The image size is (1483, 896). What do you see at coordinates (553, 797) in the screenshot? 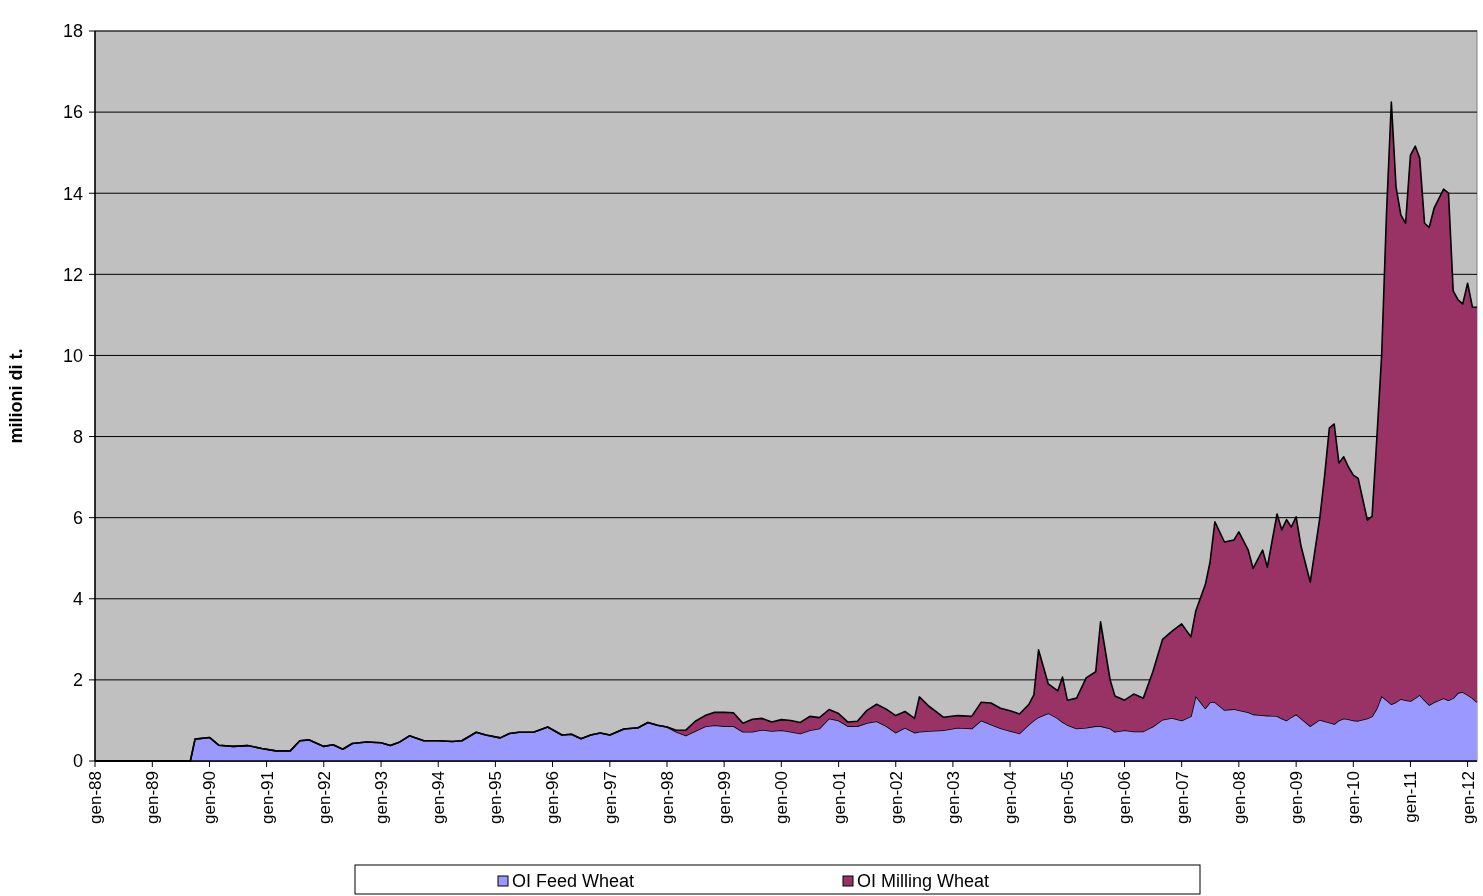
I see `x-tick-label: gen-96` at bounding box center [553, 797].